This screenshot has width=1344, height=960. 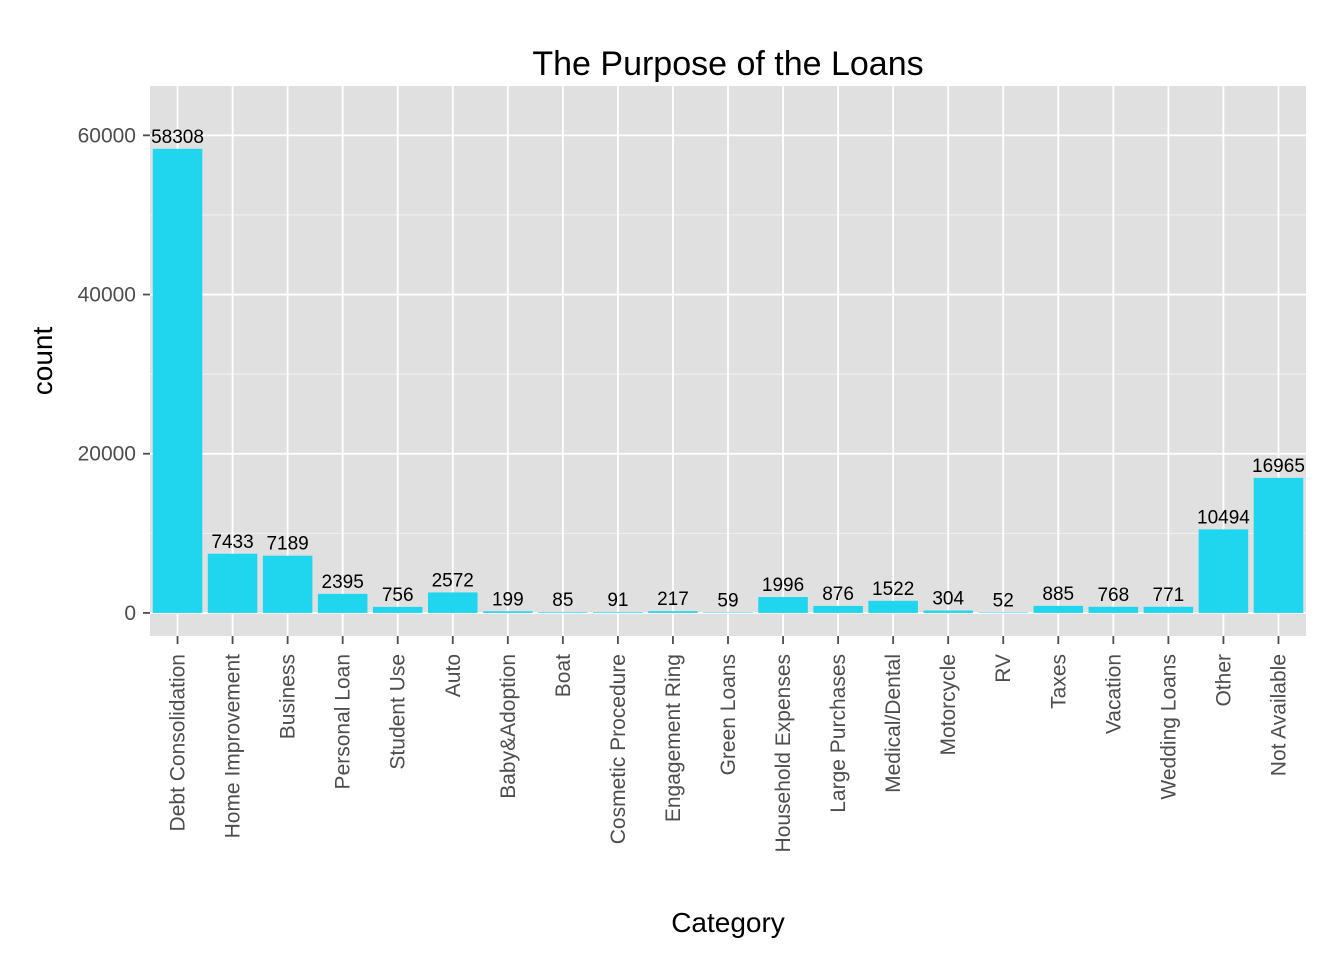 I want to click on x-tick-label: Auto, so click(x=453, y=675).